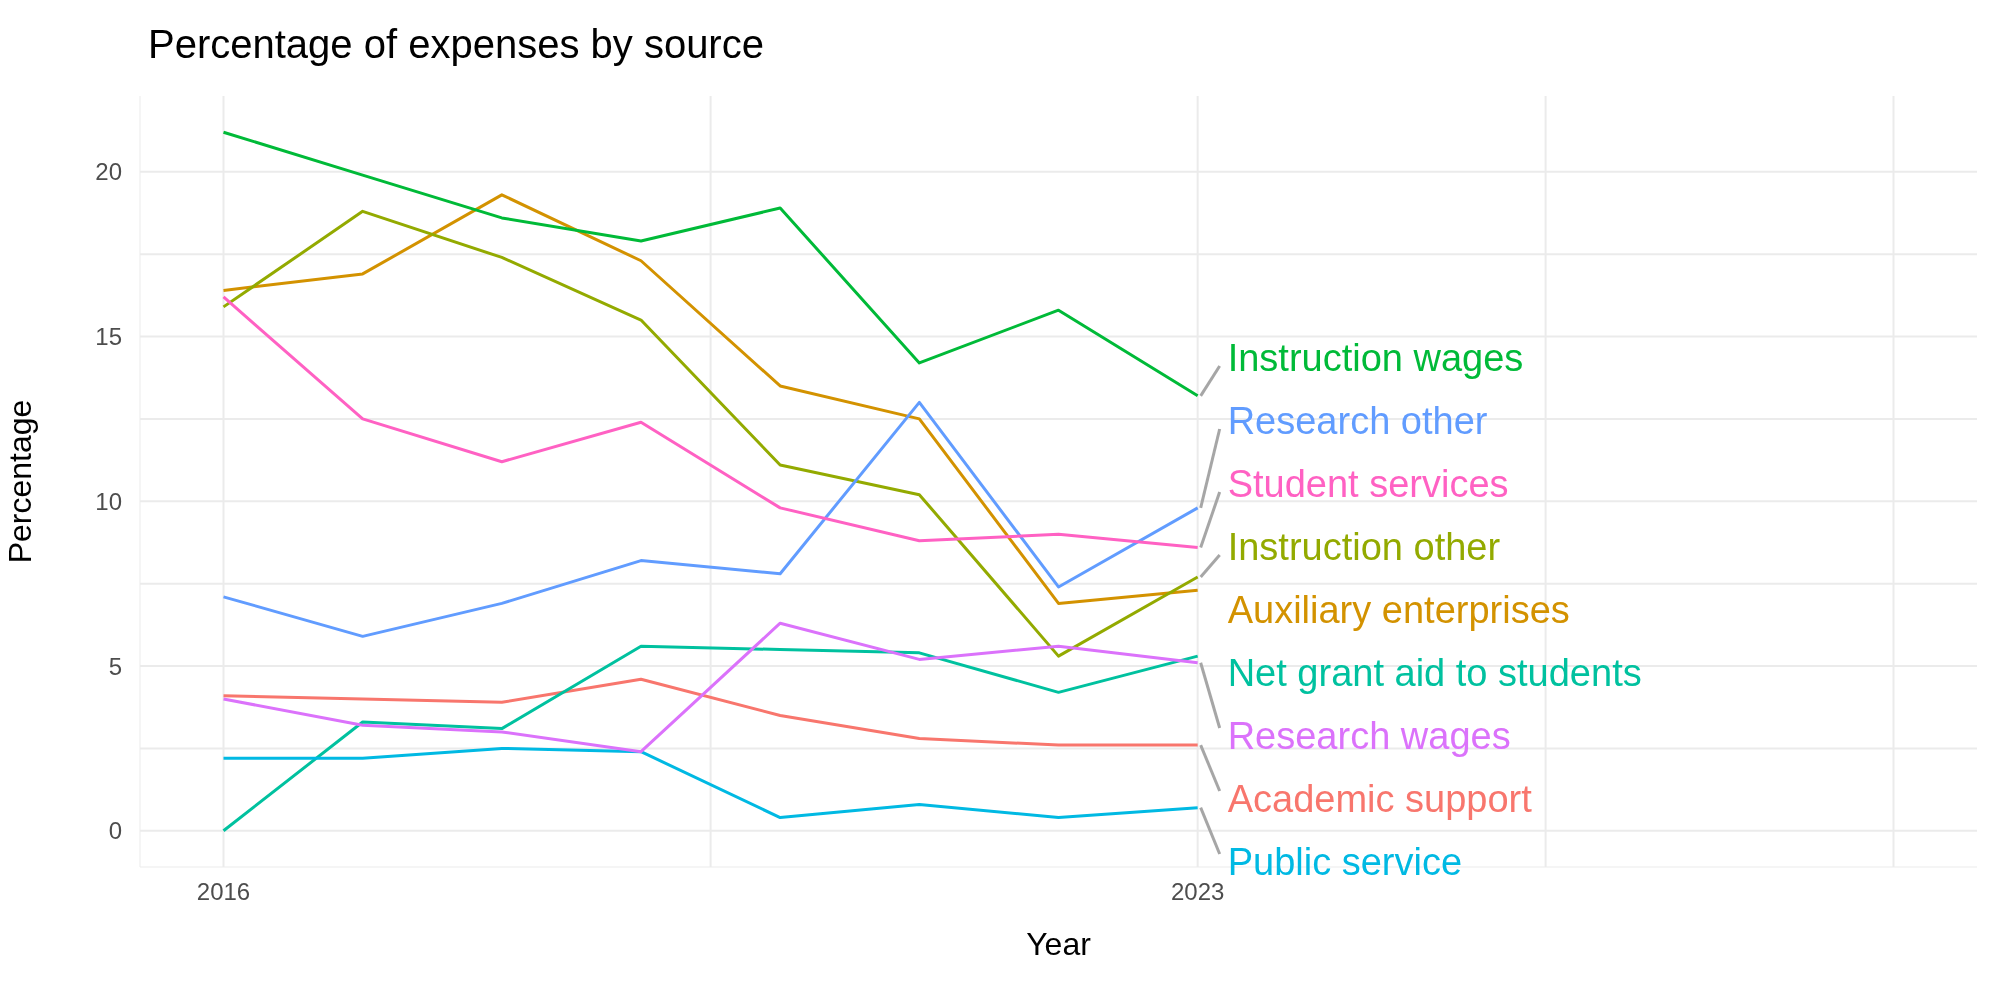 This screenshot has width=2000, height=1000. Describe the element at coordinates (1197, 892) in the screenshot. I see `x-tick-label: 2023` at that location.